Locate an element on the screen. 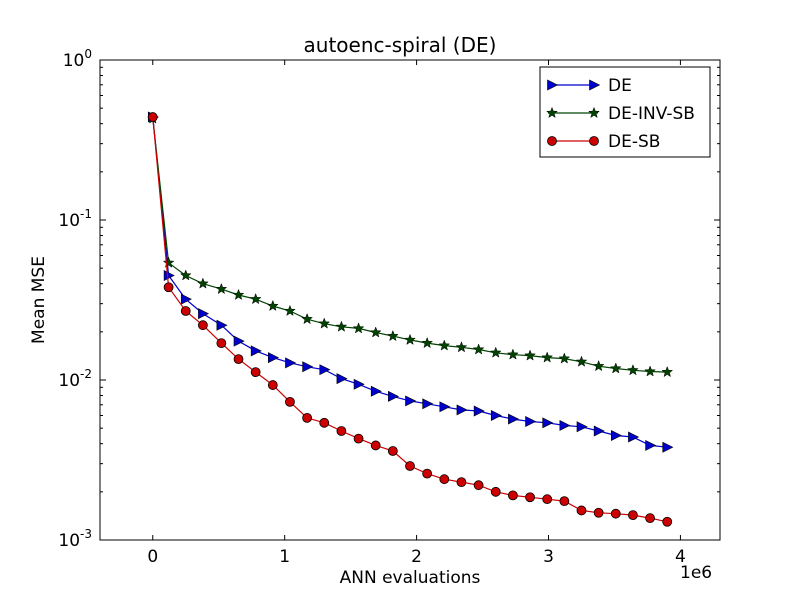 The image size is (800, 600). x-axis-label: ANN evaluations is located at coordinates (410, 578).